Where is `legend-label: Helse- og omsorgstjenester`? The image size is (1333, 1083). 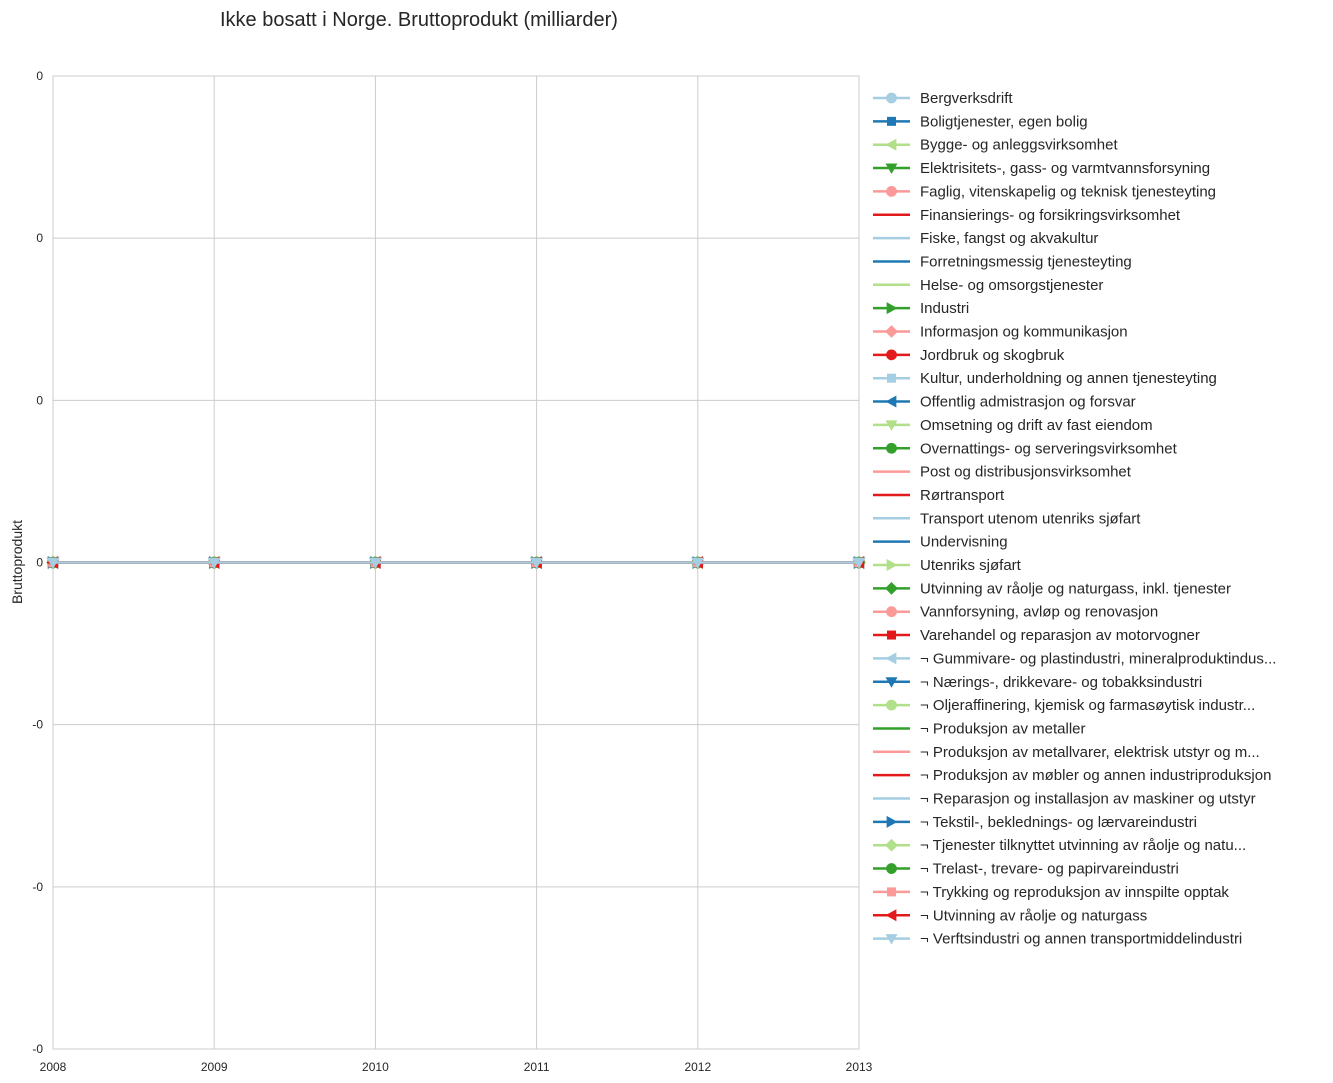 legend-label: Helse- og omsorgstjenester is located at coordinates (1011, 285).